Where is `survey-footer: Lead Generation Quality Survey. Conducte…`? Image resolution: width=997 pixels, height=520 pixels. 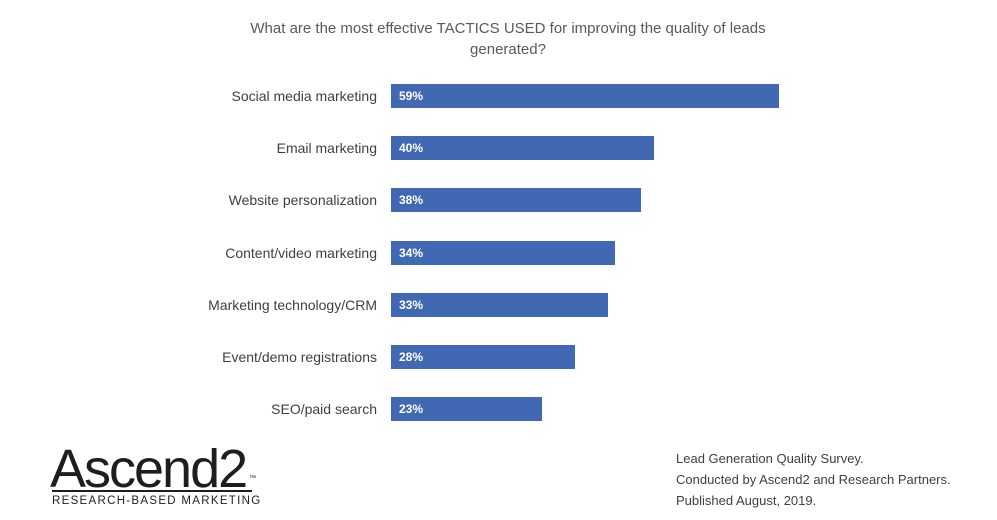 survey-footer: Lead Generation Quality Survey. Conducte… is located at coordinates (813, 479).